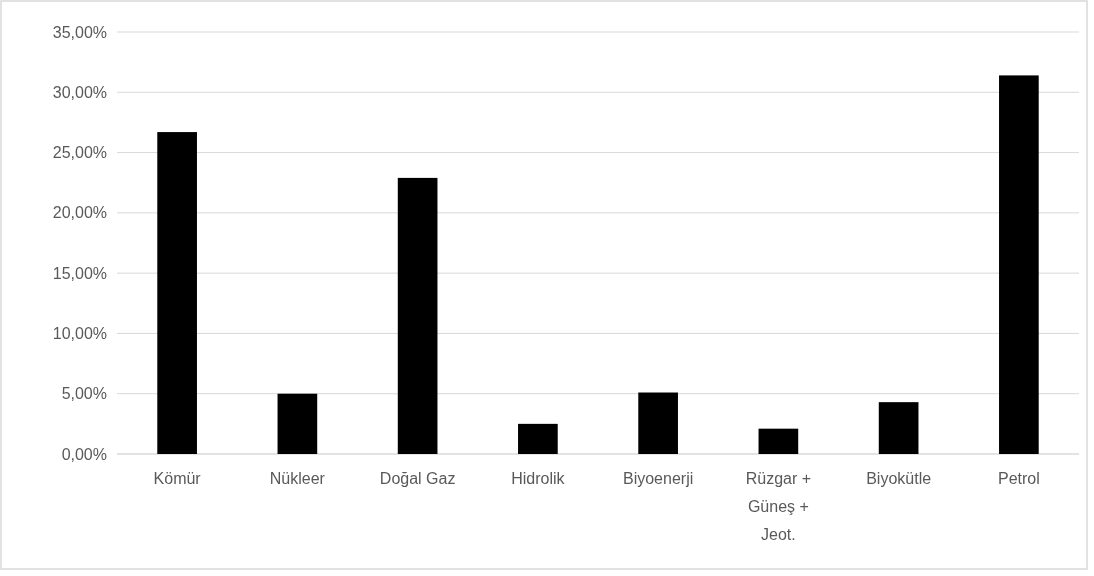 The width and height of the screenshot is (1094, 576). Describe the element at coordinates (538, 478) in the screenshot. I see `x-tick-label: Hidrolik` at that location.